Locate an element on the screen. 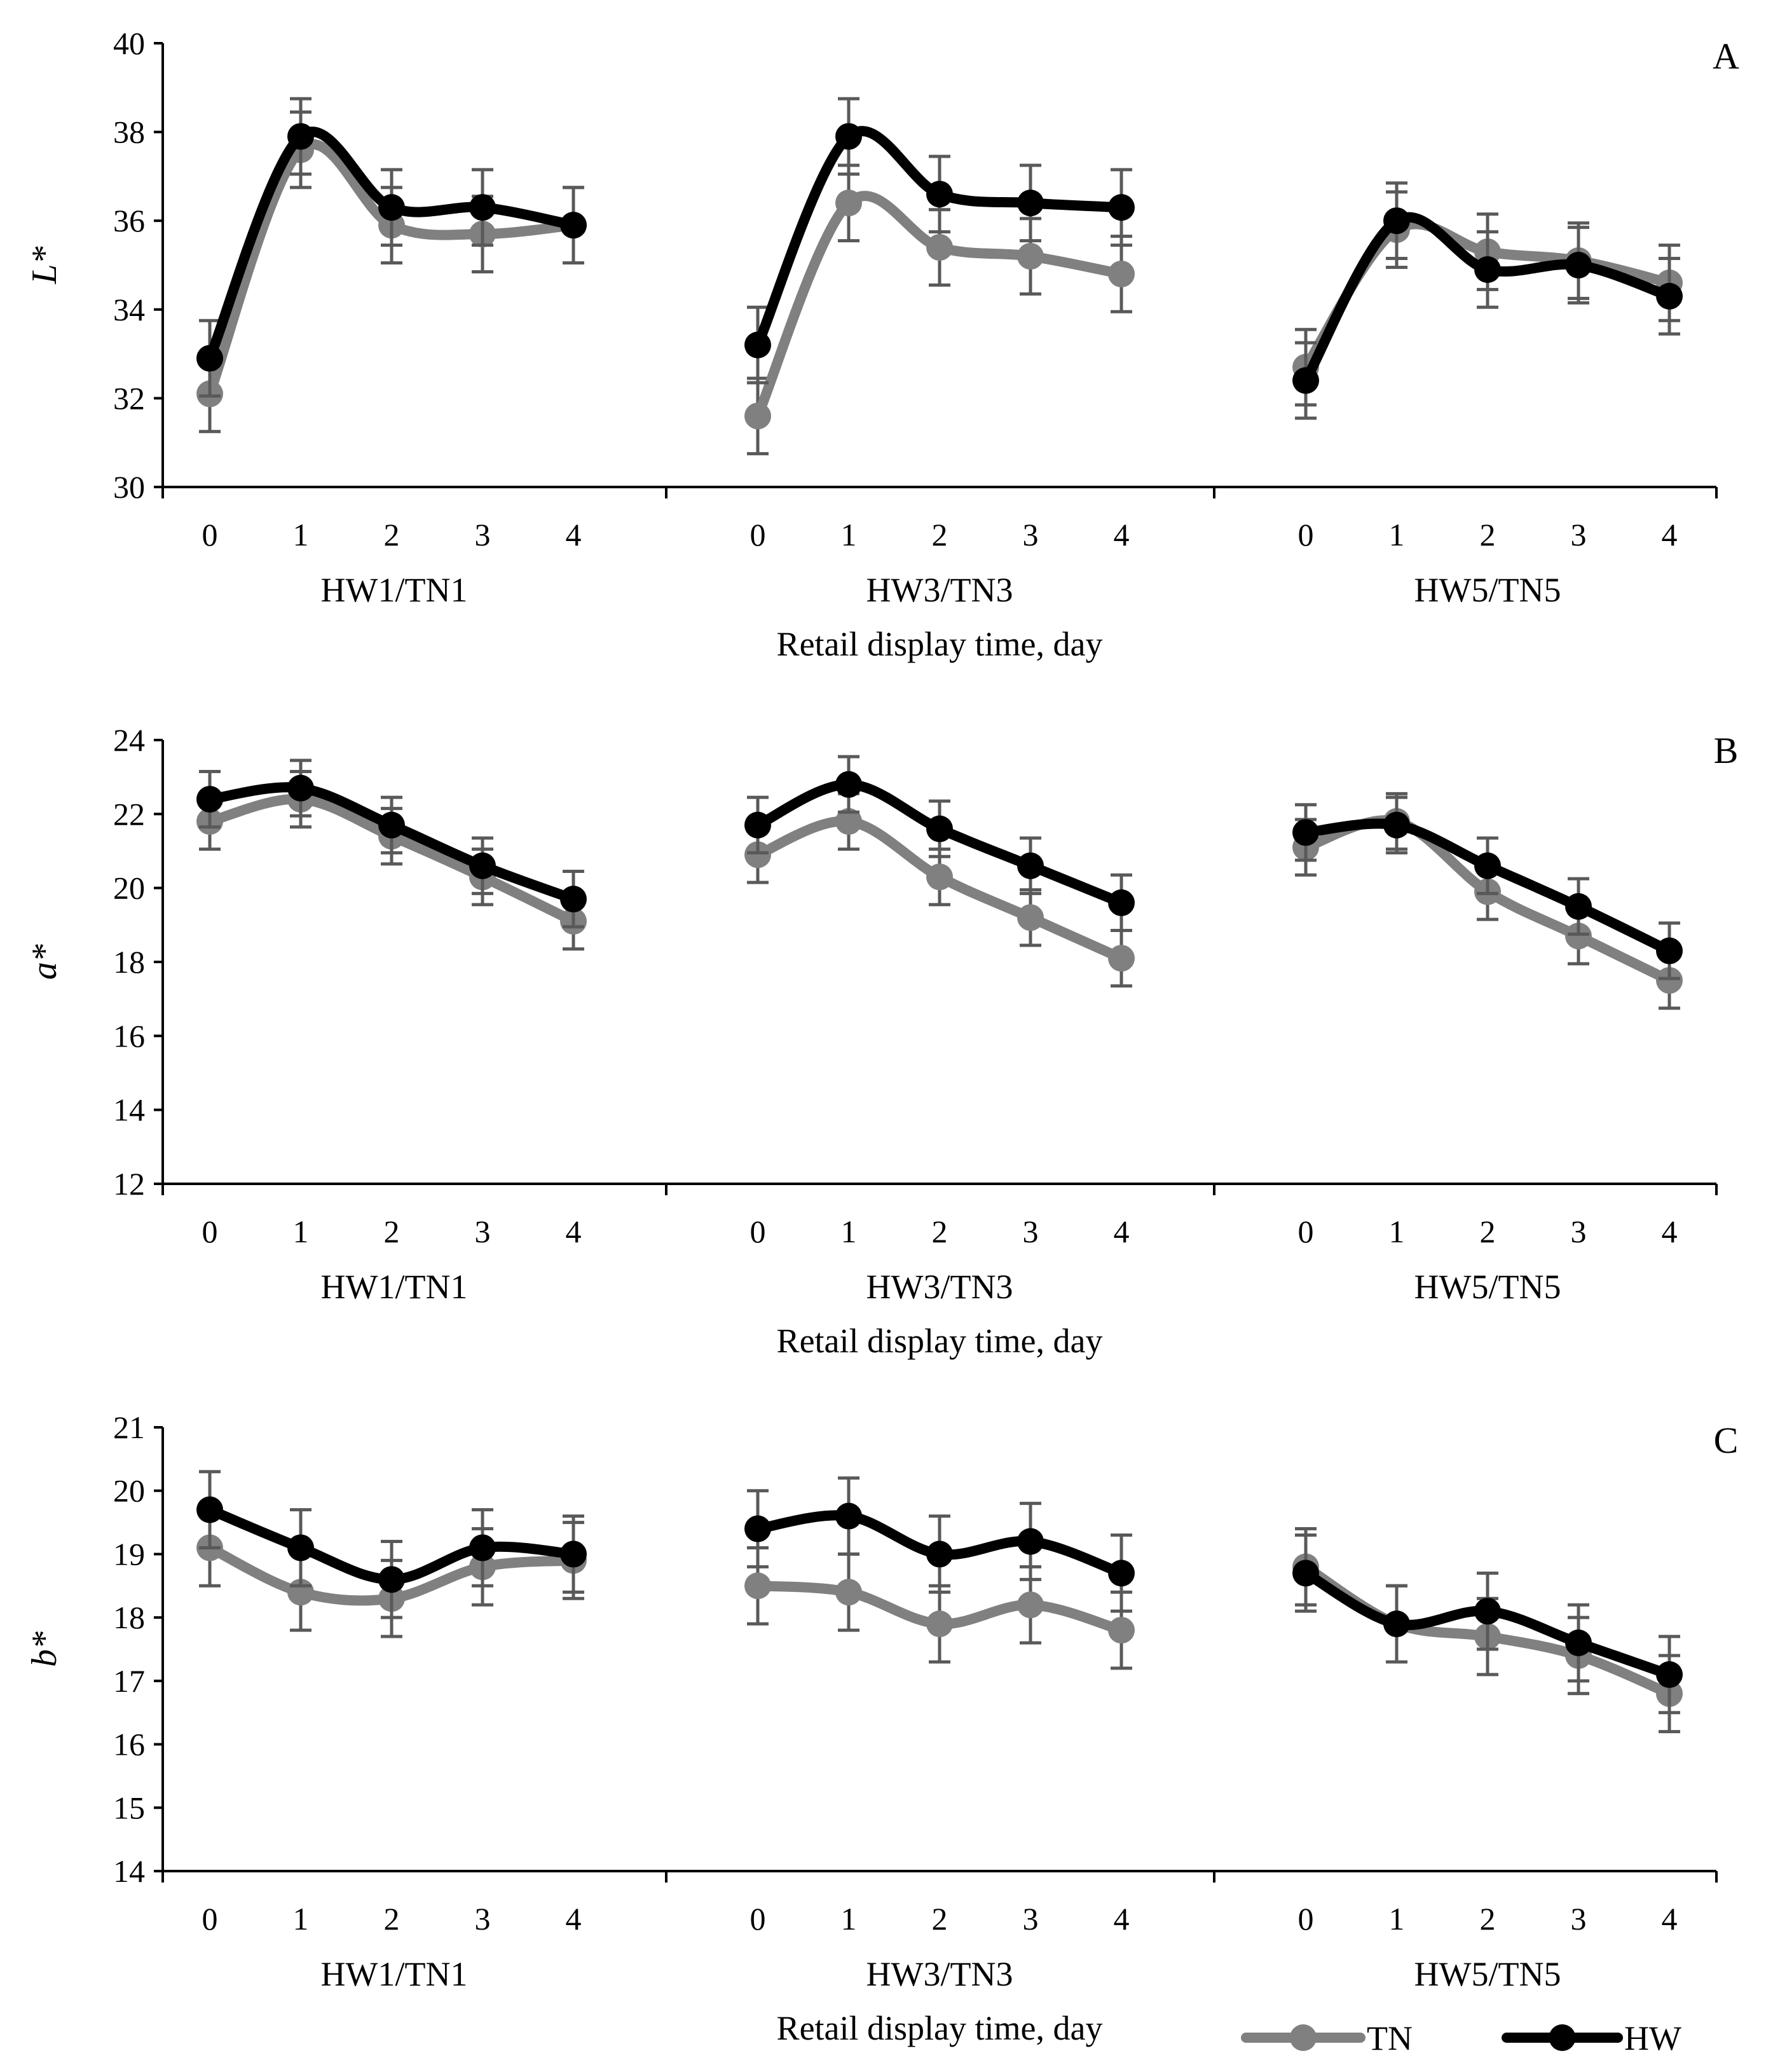  y-tick-label: 32 is located at coordinates (129, 398).